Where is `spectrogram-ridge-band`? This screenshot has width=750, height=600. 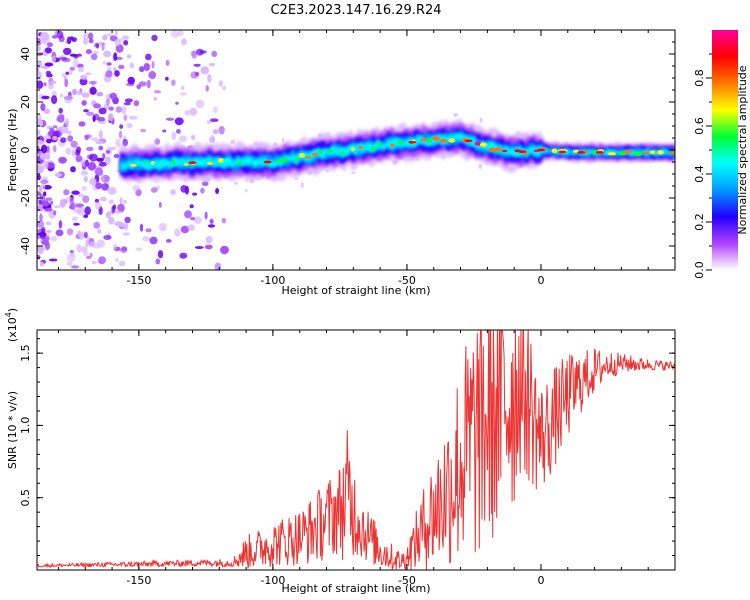 spectrogram-ridge-band is located at coordinates (397, 151).